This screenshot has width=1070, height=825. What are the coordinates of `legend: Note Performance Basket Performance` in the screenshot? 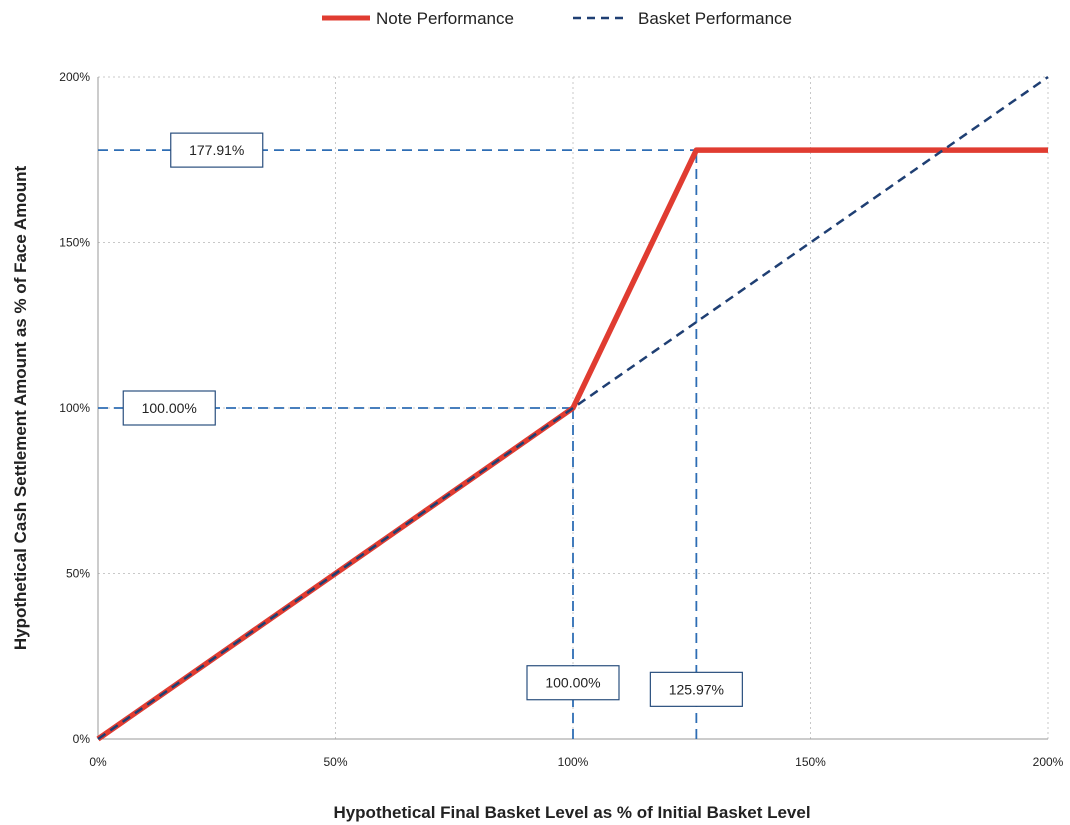 It's located at (557, 18).